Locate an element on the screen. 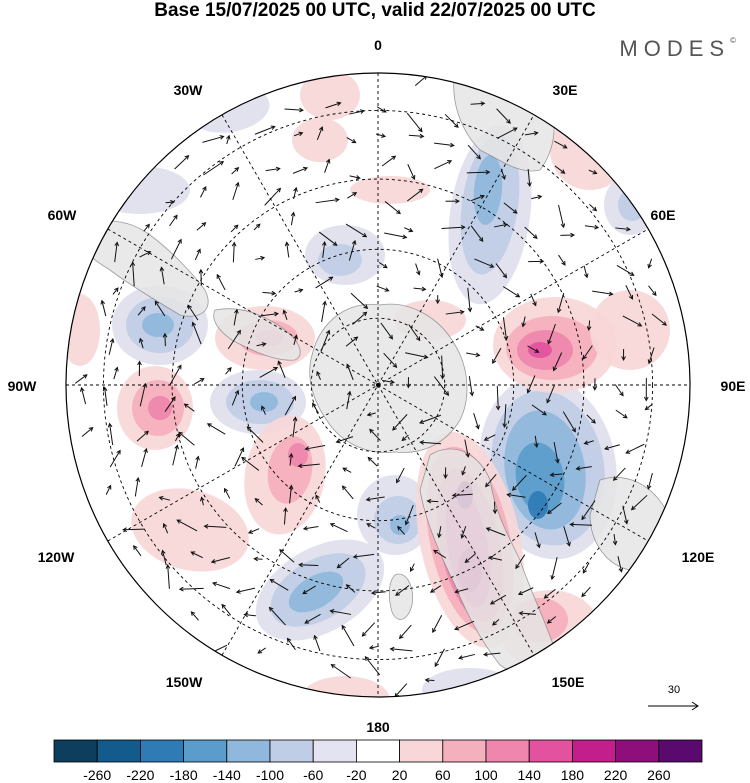  colorbar-tick-label: 20 is located at coordinates (399, 775).